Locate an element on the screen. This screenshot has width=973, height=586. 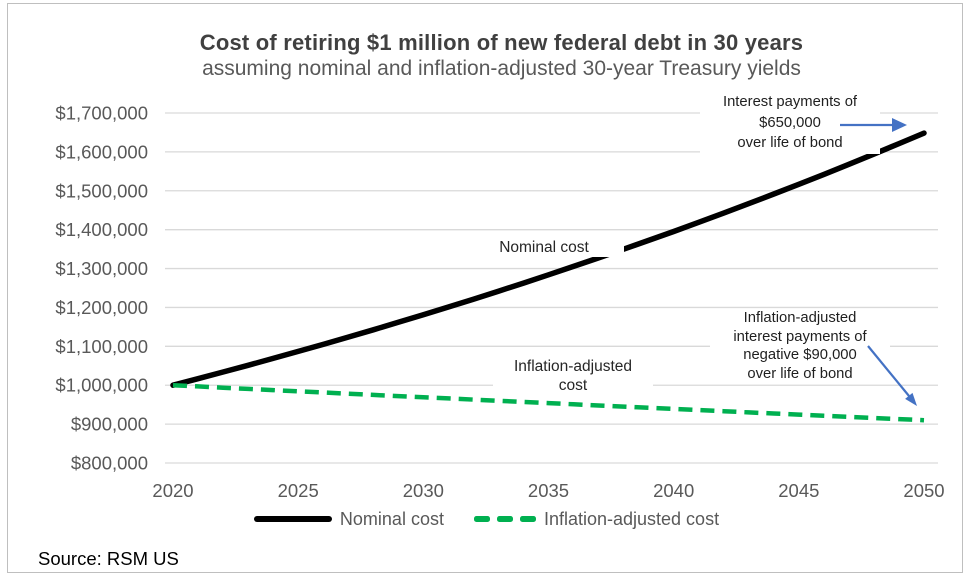
y-tick-label: $800,000 is located at coordinates (109, 463).